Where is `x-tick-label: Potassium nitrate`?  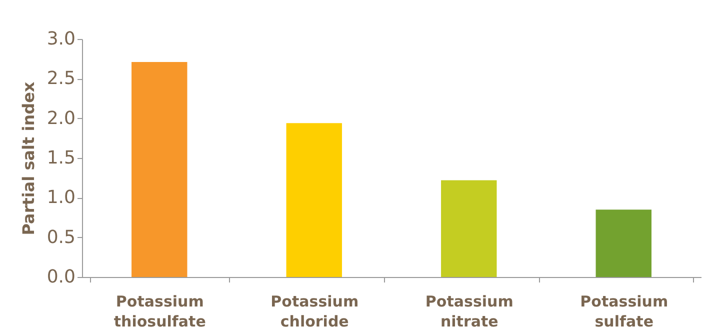
x-tick-label: Potassium nitrate is located at coordinates (469, 311).